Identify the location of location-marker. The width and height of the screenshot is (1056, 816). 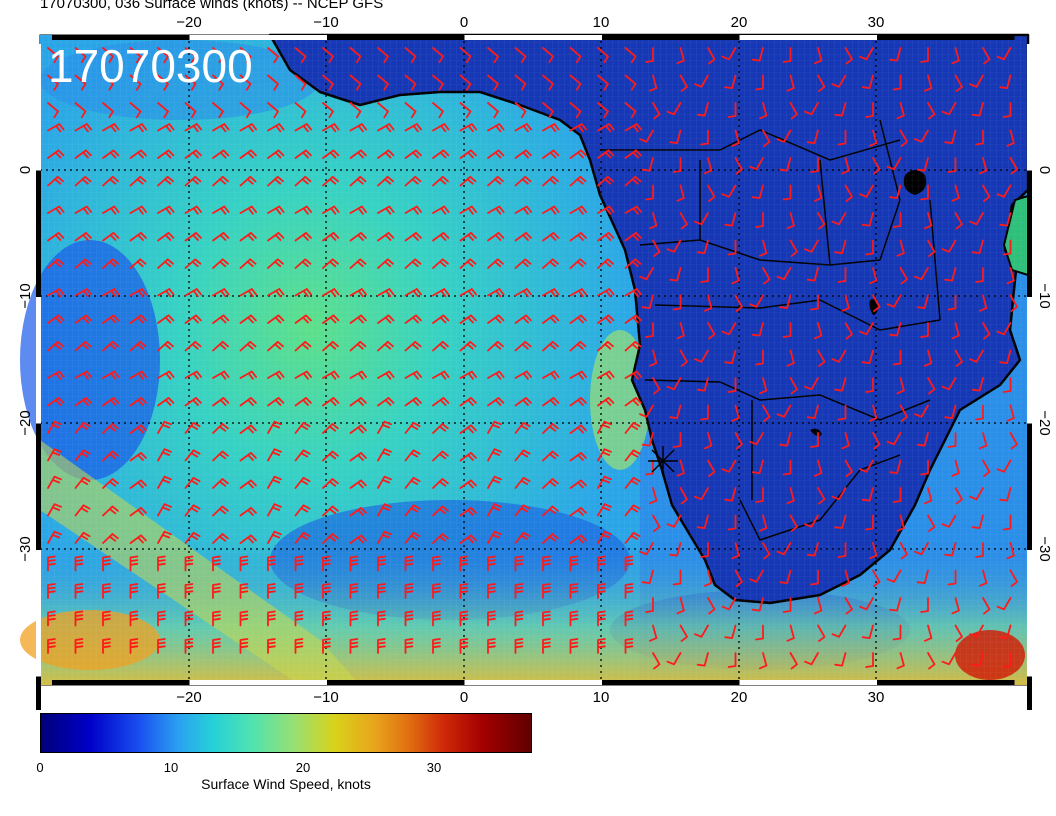
(663, 461).